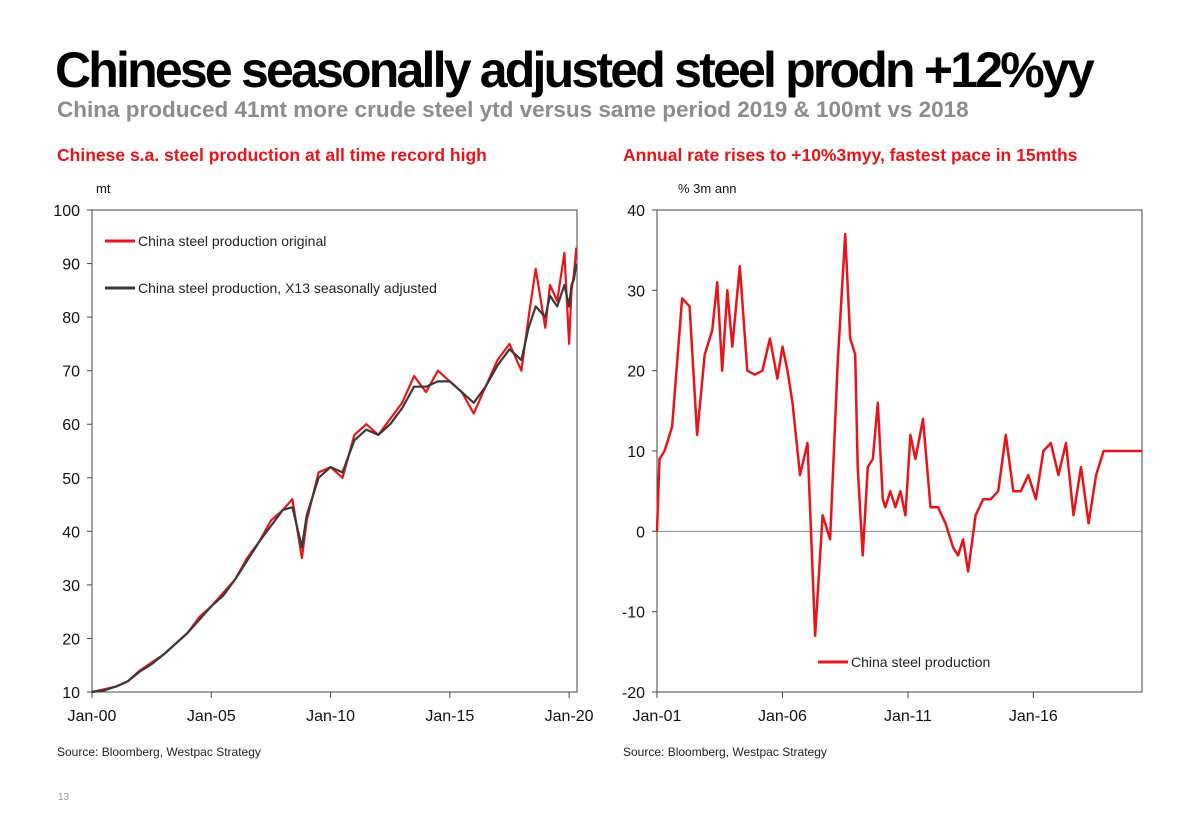  Describe the element at coordinates (707, 188) in the screenshot. I see `y-axis-unit-label: % 3m ann` at that location.